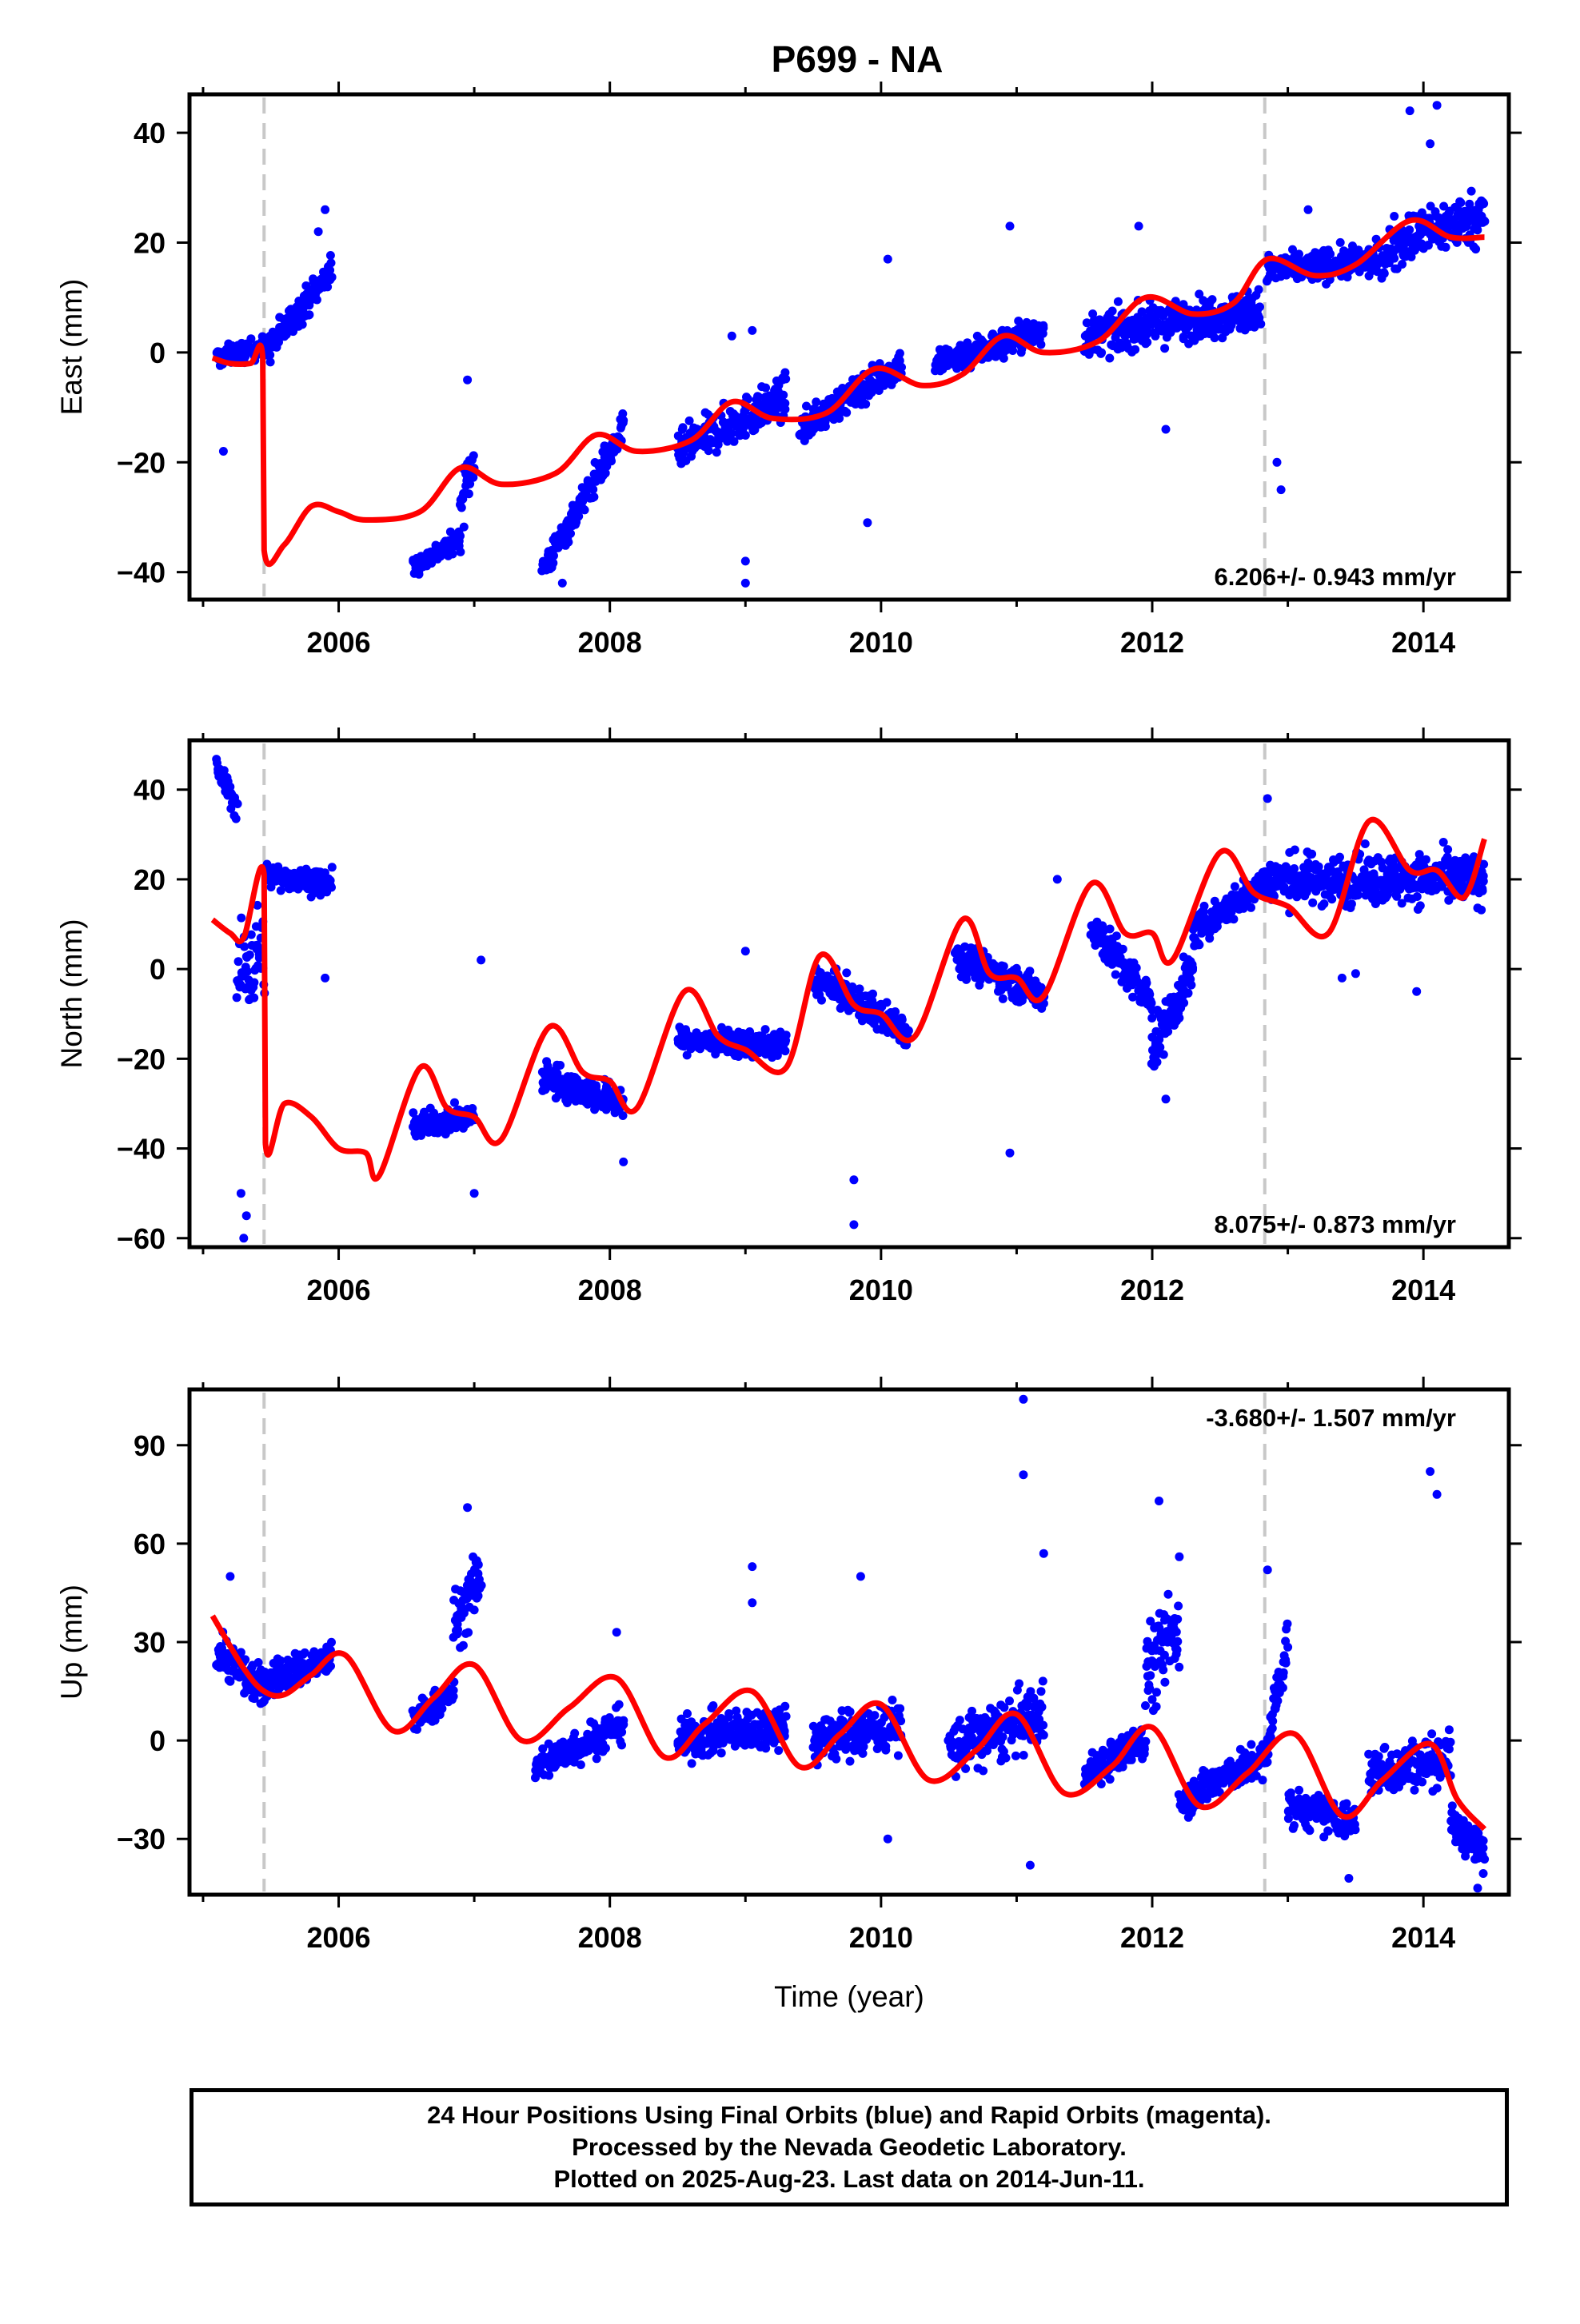 This screenshot has width=1580, height=2324. What do you see at coordinates (158, 970) in the screenshot?
I see `y-tick-label: 0` at bounding box center [158, 970].